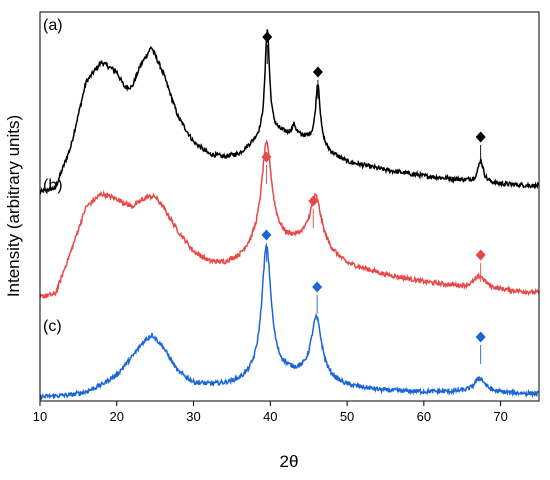  What do you see at coordinates (424, 416) in the screenshot?
I see `x-tick-label: 60` at bounding box center [424, 416].